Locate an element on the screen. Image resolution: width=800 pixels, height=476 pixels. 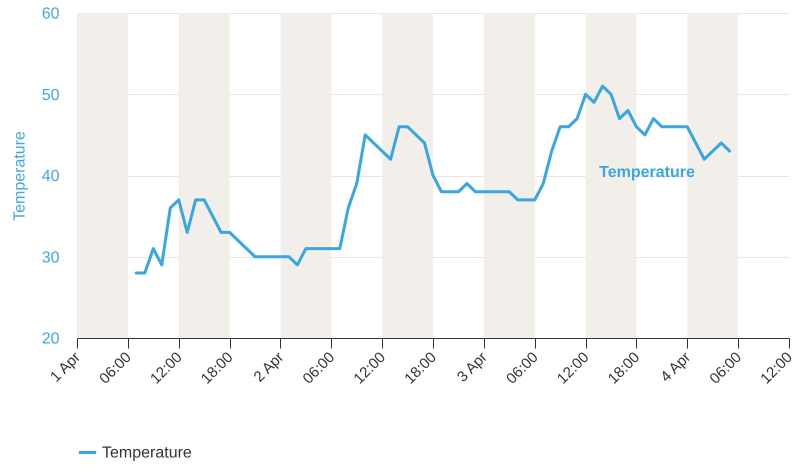
y-tick-label: 30 is located at coordinates (51, 257).